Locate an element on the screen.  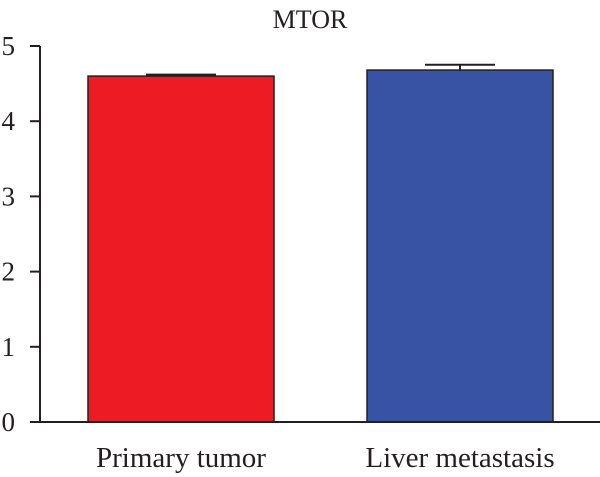
y-tick-label-3: 3 is located at coordinates (9, 196).